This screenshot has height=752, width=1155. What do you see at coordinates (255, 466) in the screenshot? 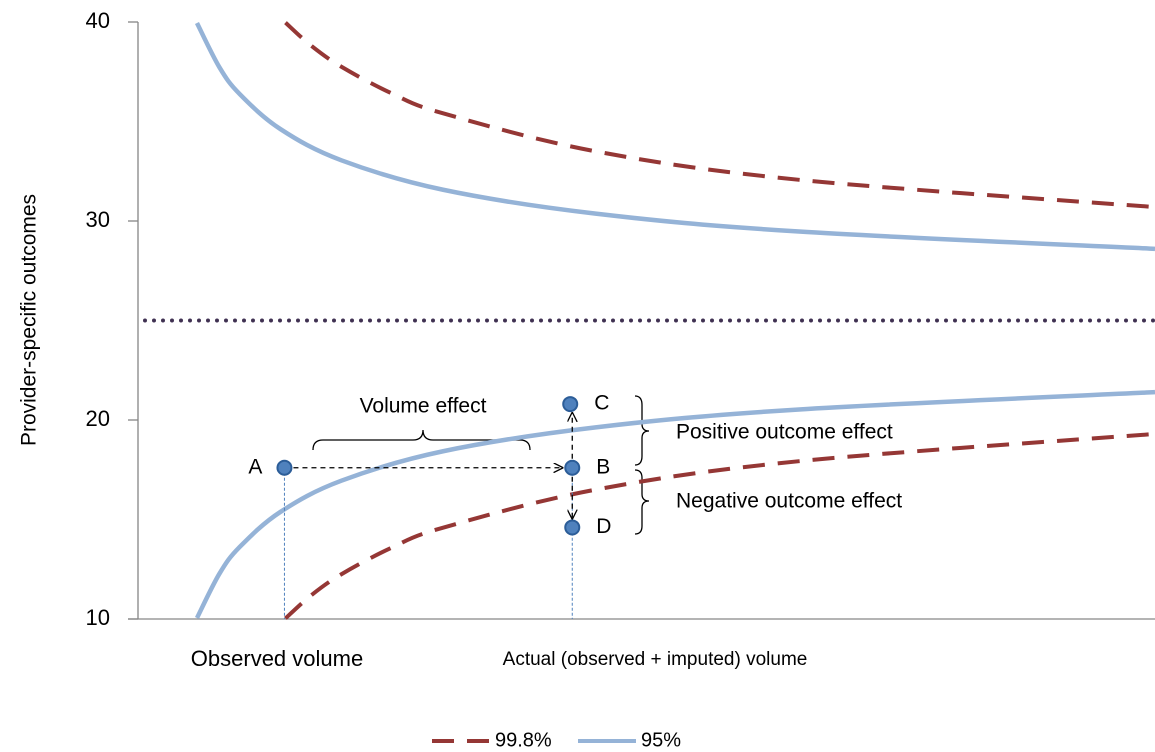
I see `point-label: A` at bounding box center [255, 466].